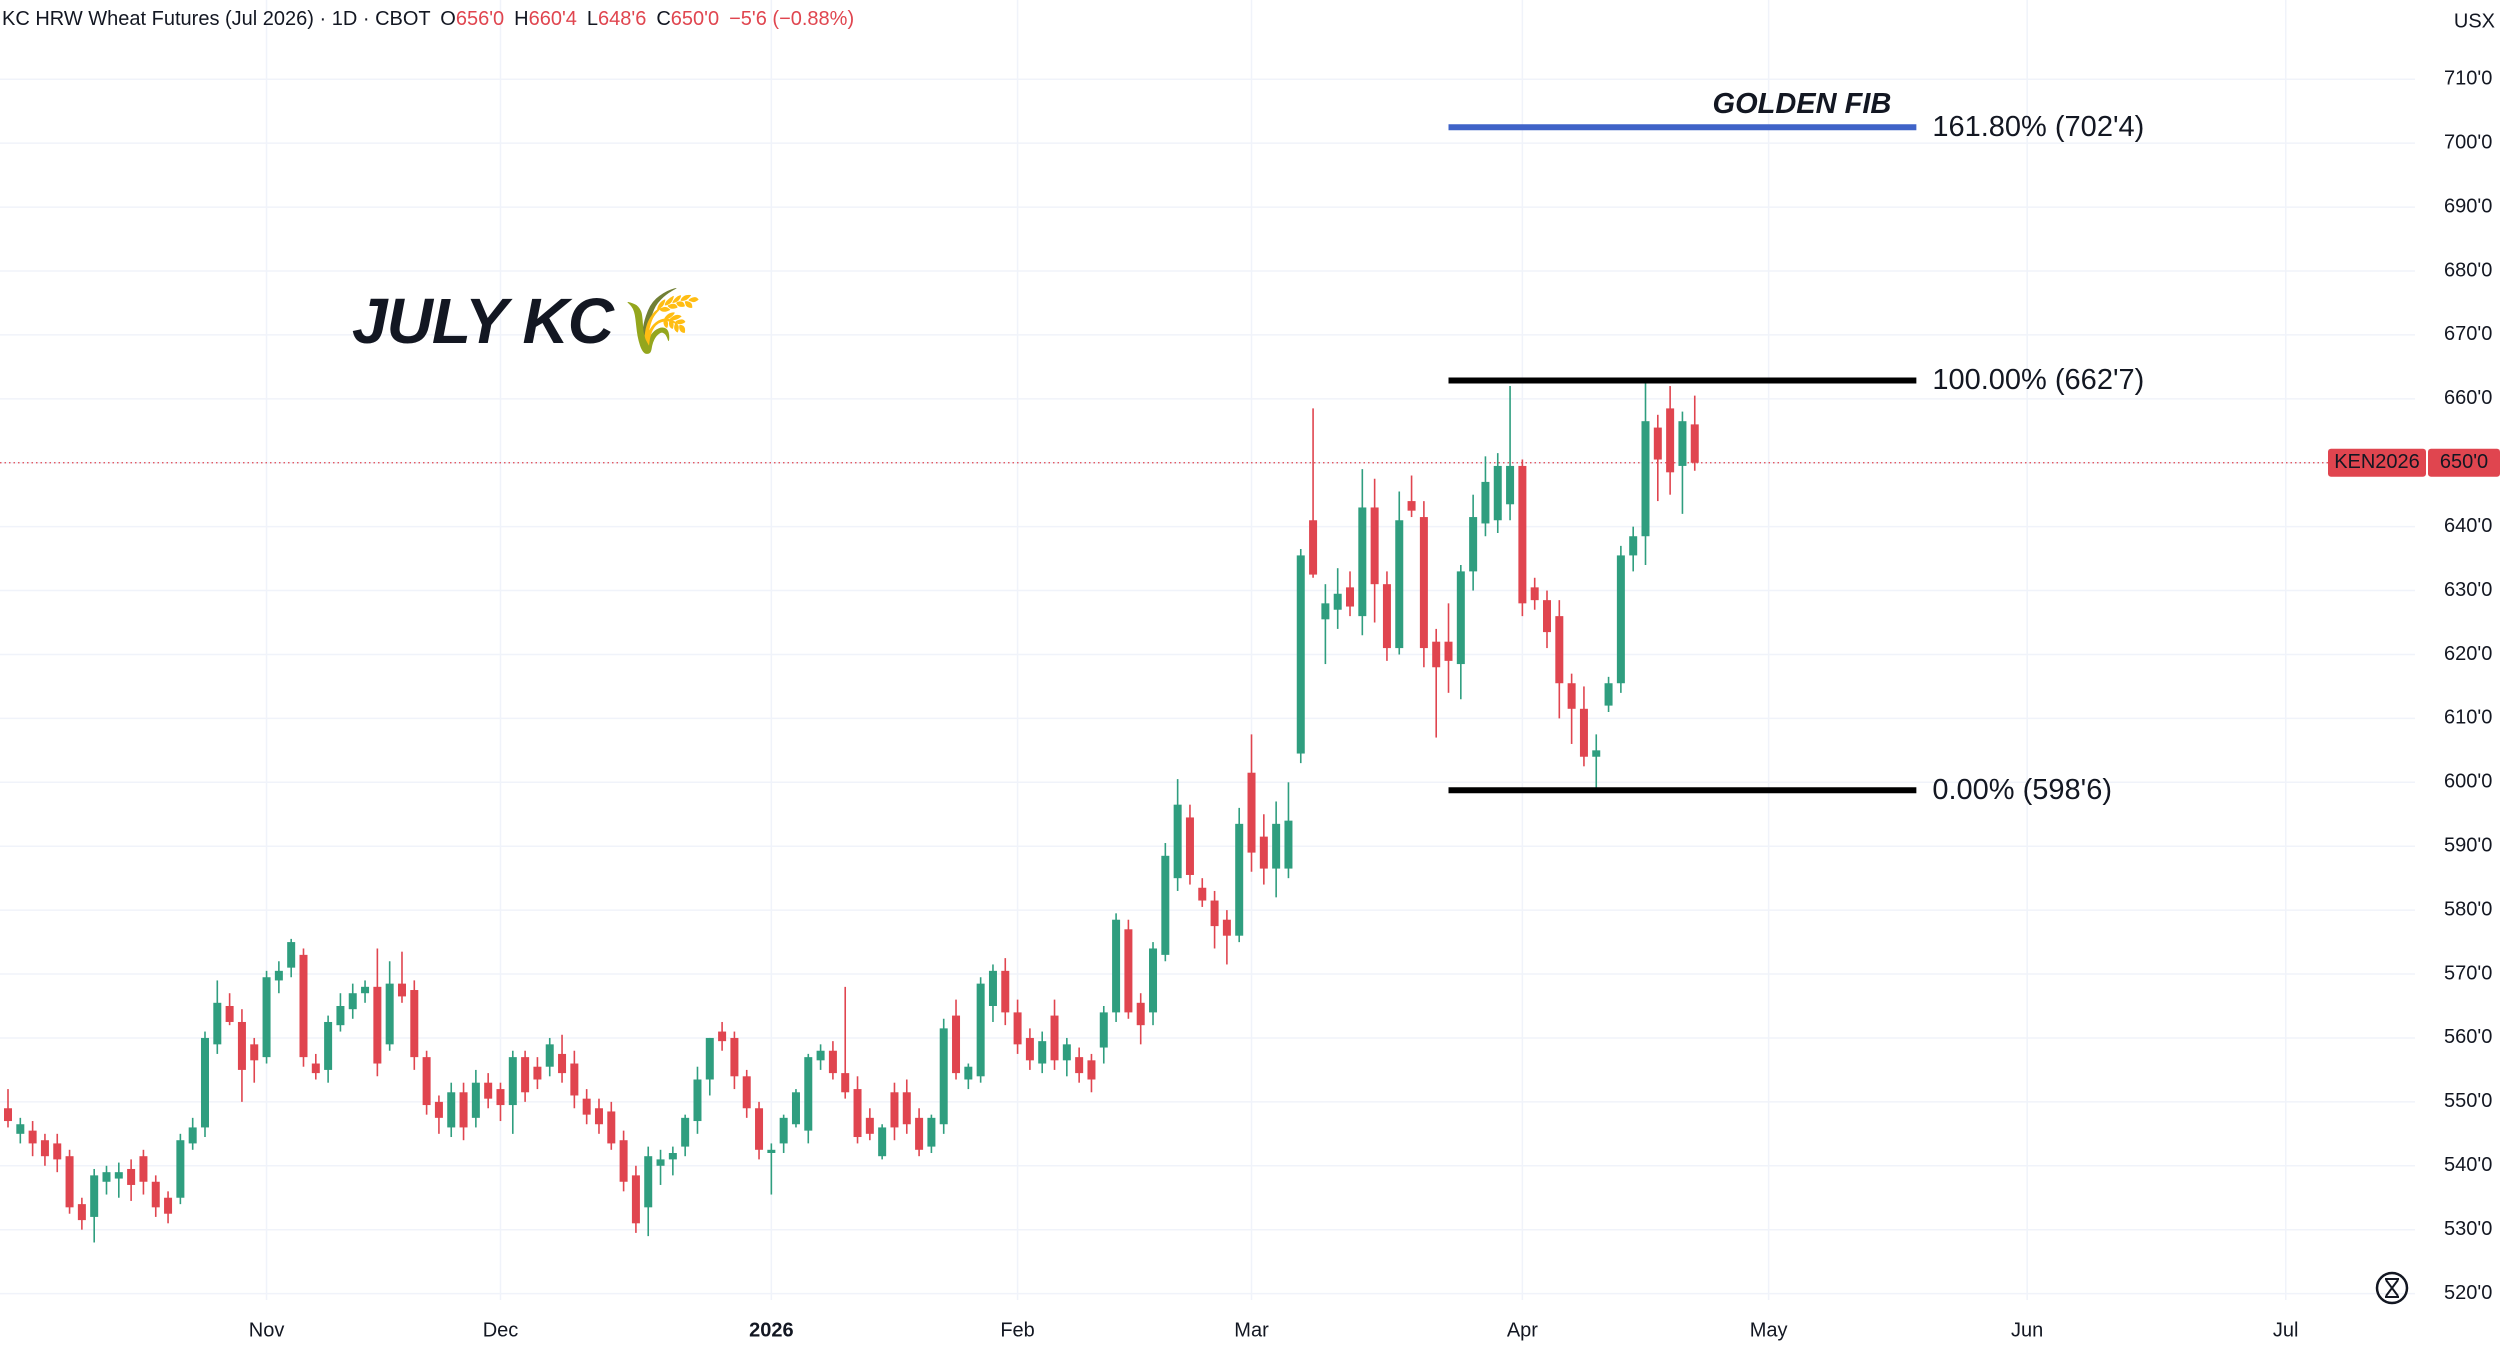 This screenshot has width=2500, height=1345. I want to click on y-tick-label: 520'0, so click(2468, 1293).